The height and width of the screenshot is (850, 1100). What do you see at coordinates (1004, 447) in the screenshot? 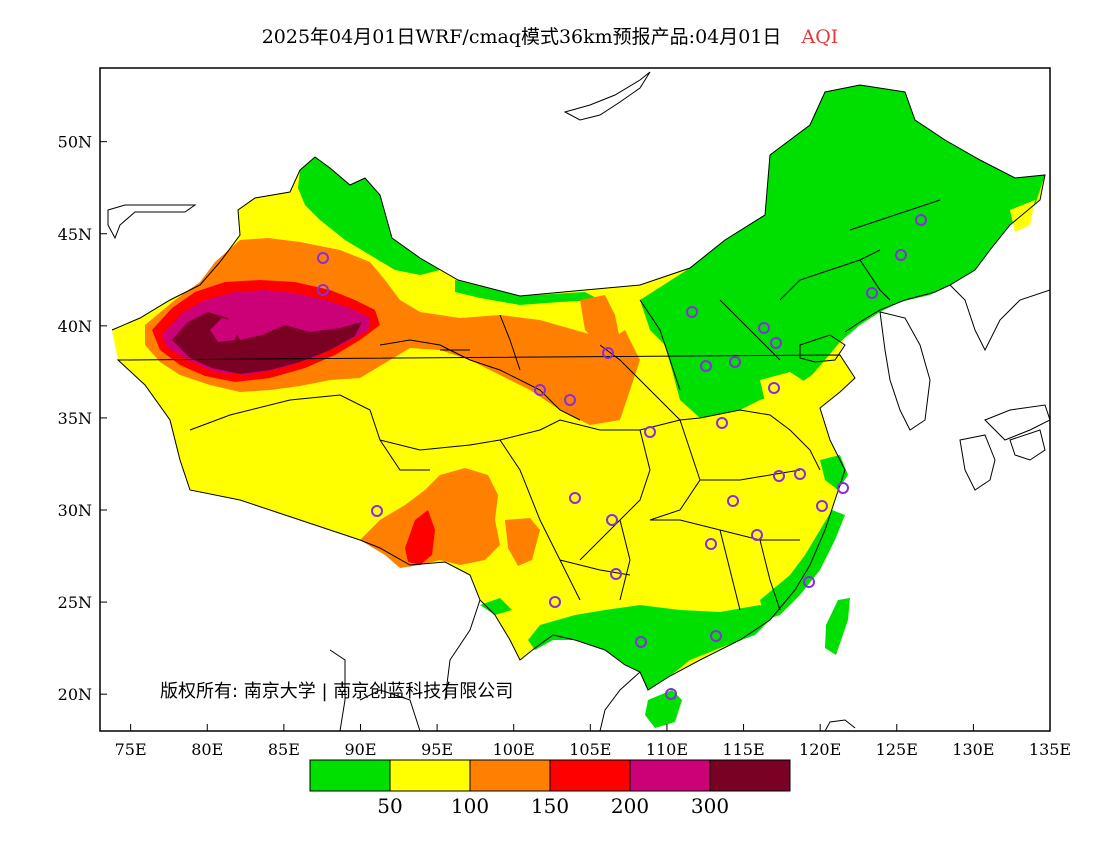
I see `japan-coast` at bounding box center [1004, 447].